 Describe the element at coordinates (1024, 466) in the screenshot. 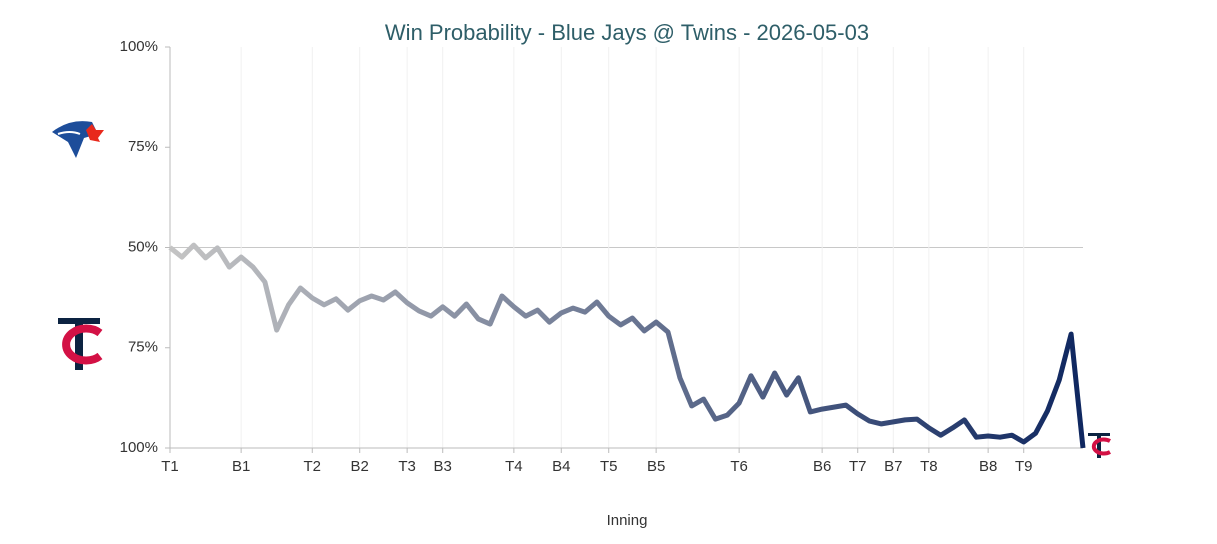

I see `x-tick-label: T9` at that location.